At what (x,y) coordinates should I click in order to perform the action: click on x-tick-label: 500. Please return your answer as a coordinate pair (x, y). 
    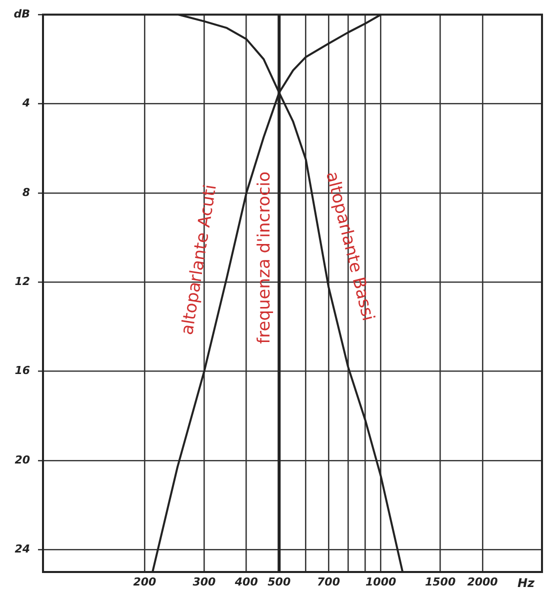
    Looking at the image, I should click on (279, 581).